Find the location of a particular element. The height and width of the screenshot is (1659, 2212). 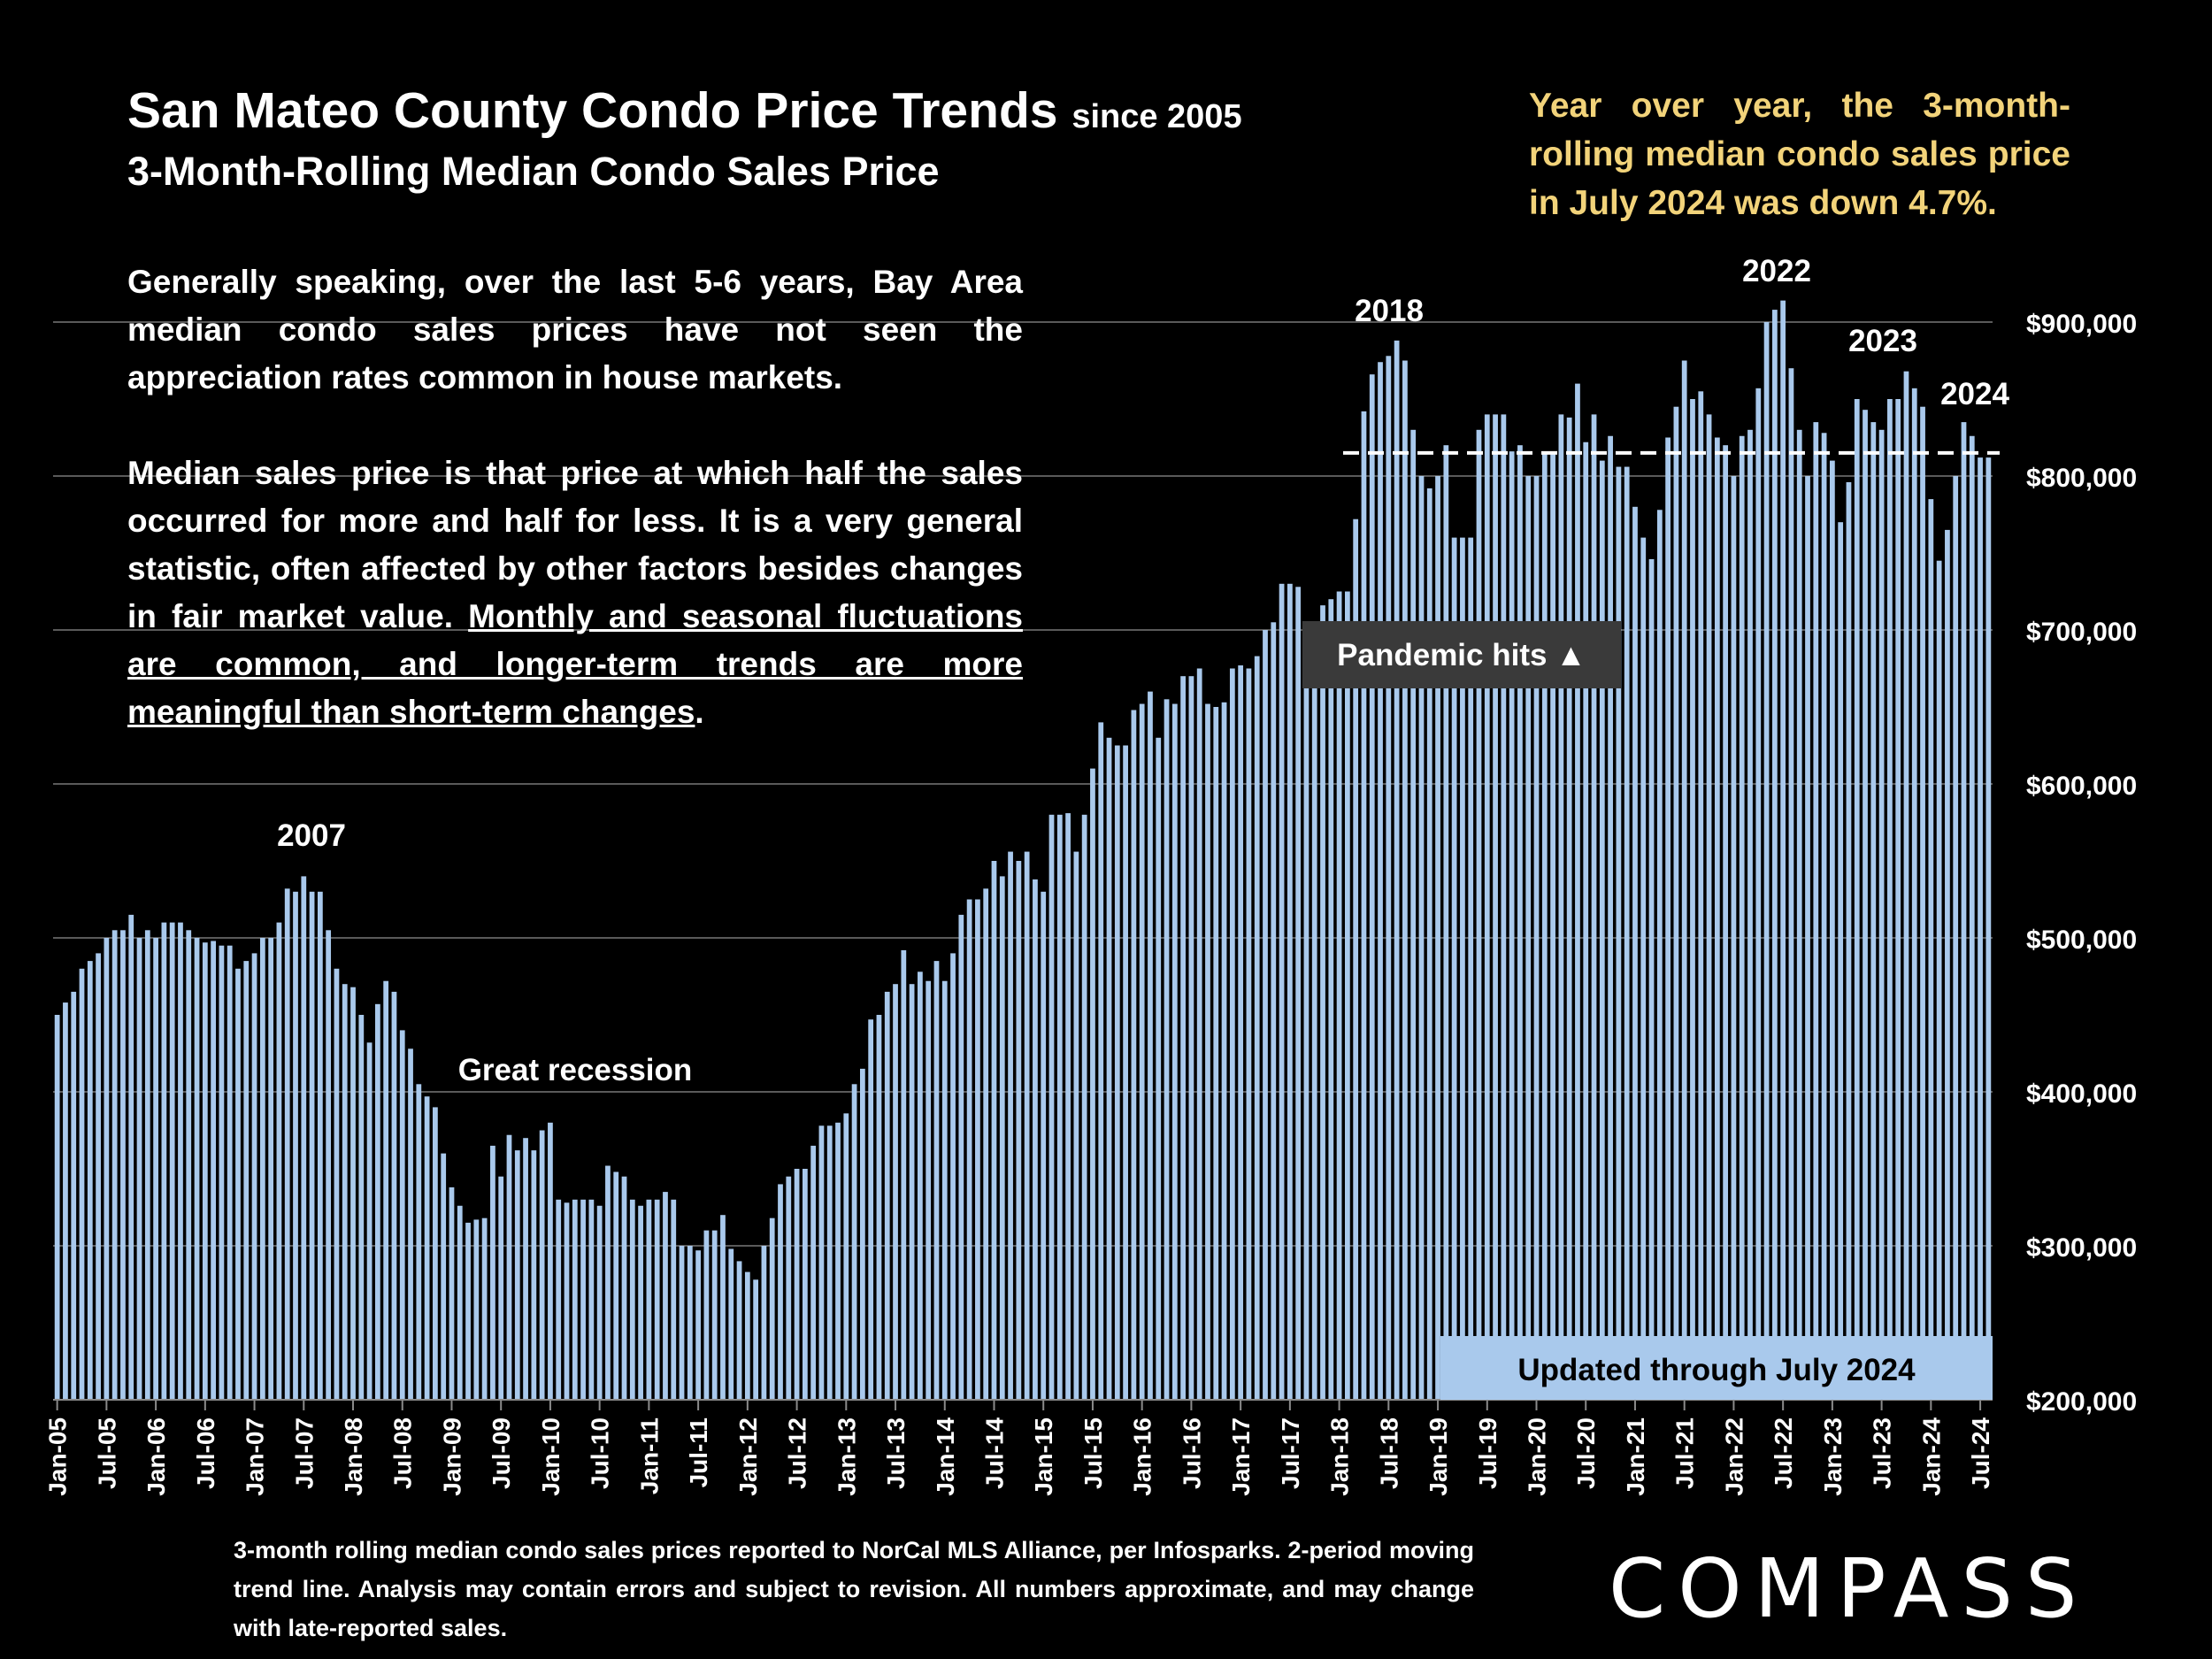

annotation-great-recession: Great recession is located at coordinates (575, 1070).